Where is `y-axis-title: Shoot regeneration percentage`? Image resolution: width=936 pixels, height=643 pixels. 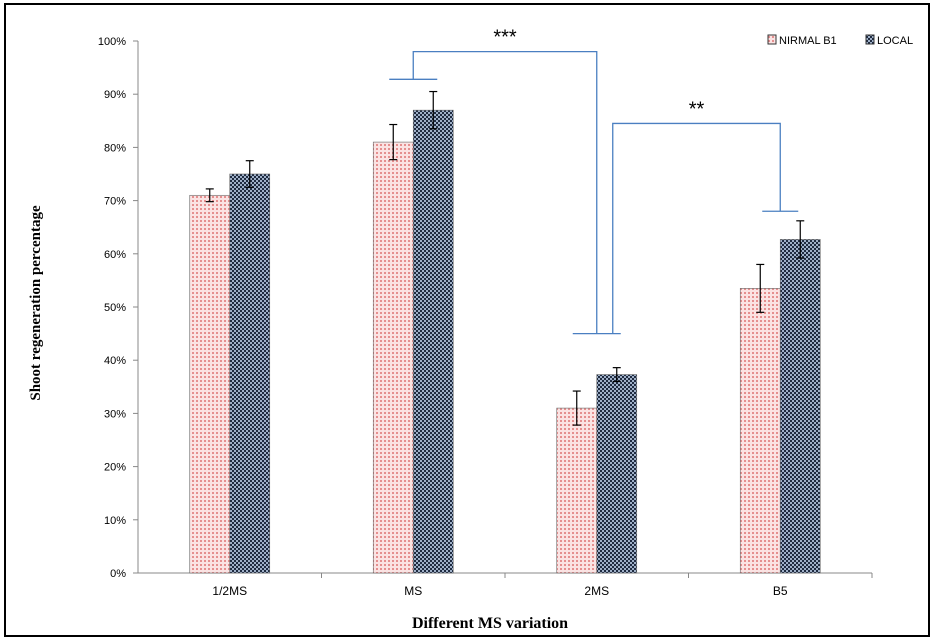
y-axis-title: Shoot regeneration percentage is located at coordinates (36, 303).